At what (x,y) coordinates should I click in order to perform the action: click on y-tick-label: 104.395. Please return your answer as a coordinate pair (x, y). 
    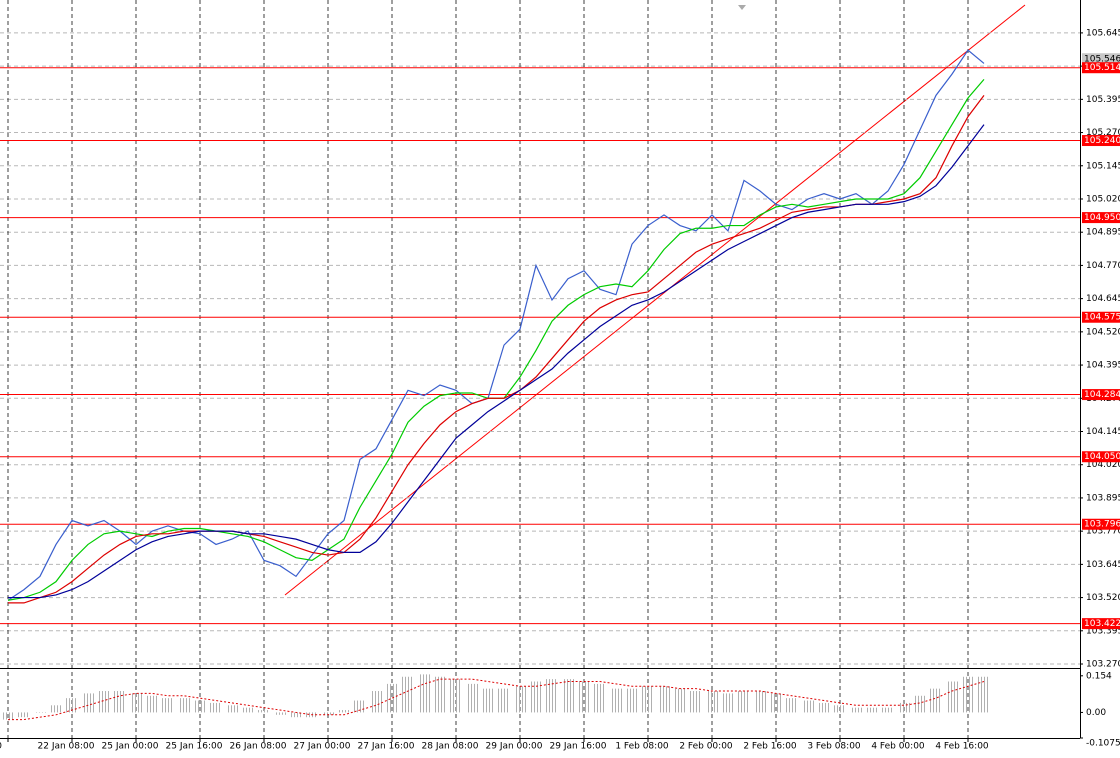
    Looking at the image, I should click on (1103, 366).